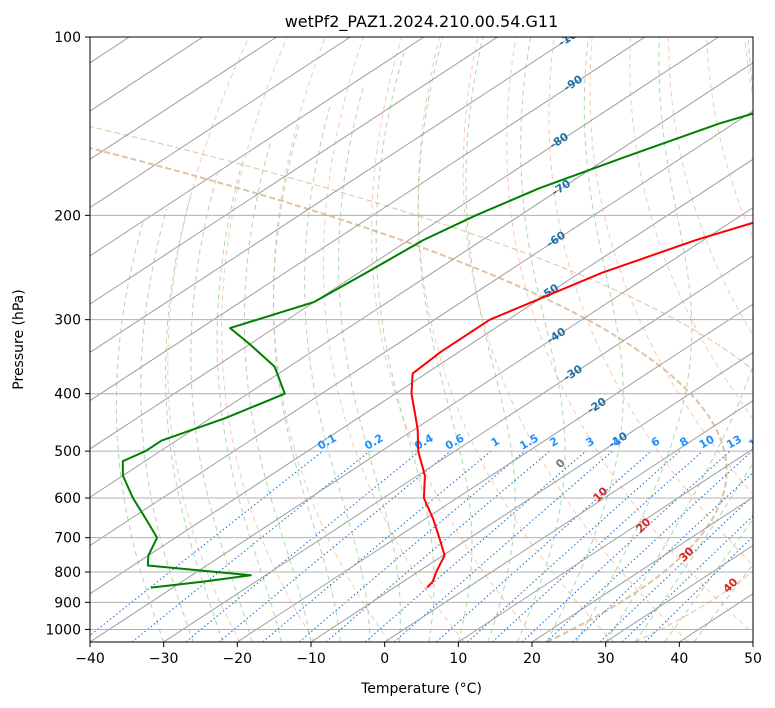 The width and height of the screenshot is (775, 708). What do you see at coordinates (67, 573) in the screenshot?
I see `y-tick-label: 800` at bounding box center [67, 573].